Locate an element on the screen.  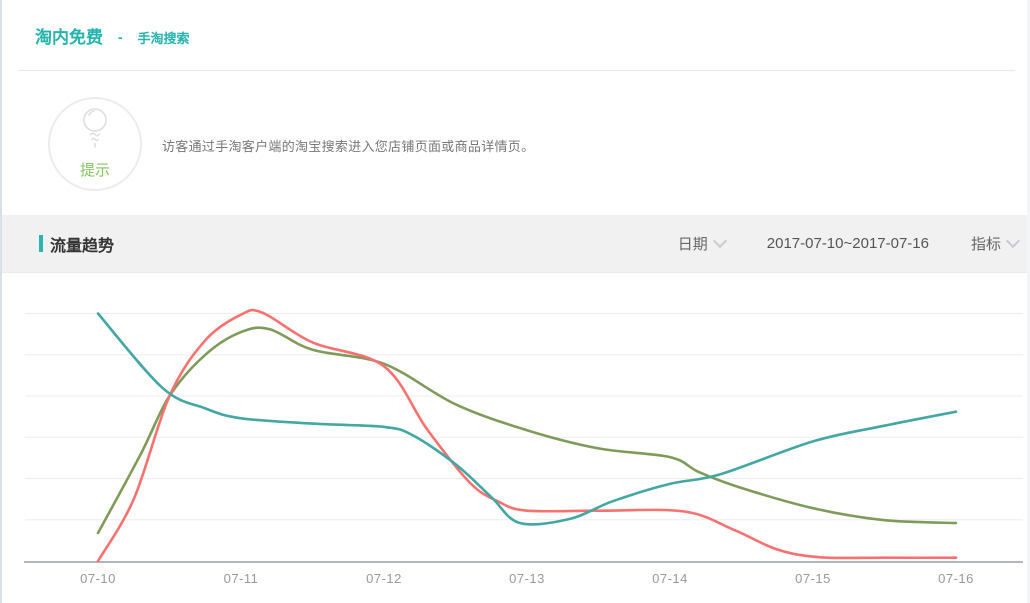
trend-controls: 日期 2017-07-10~2017-07-16 指标 is located at coordinates (849, 243).